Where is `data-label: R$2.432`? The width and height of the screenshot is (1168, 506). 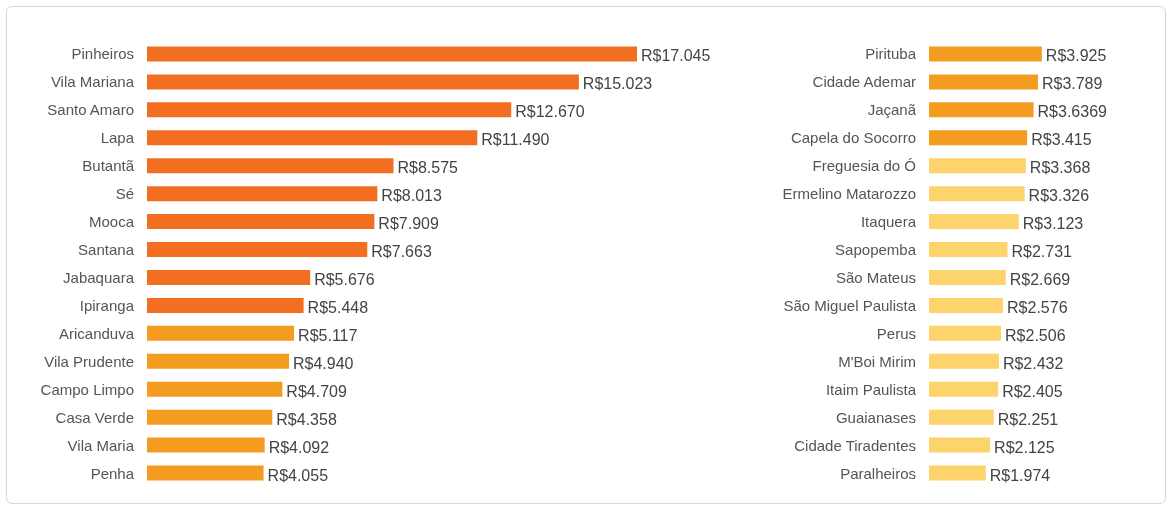 data-label: R$2.432 is located at coordinates (1033, 363).